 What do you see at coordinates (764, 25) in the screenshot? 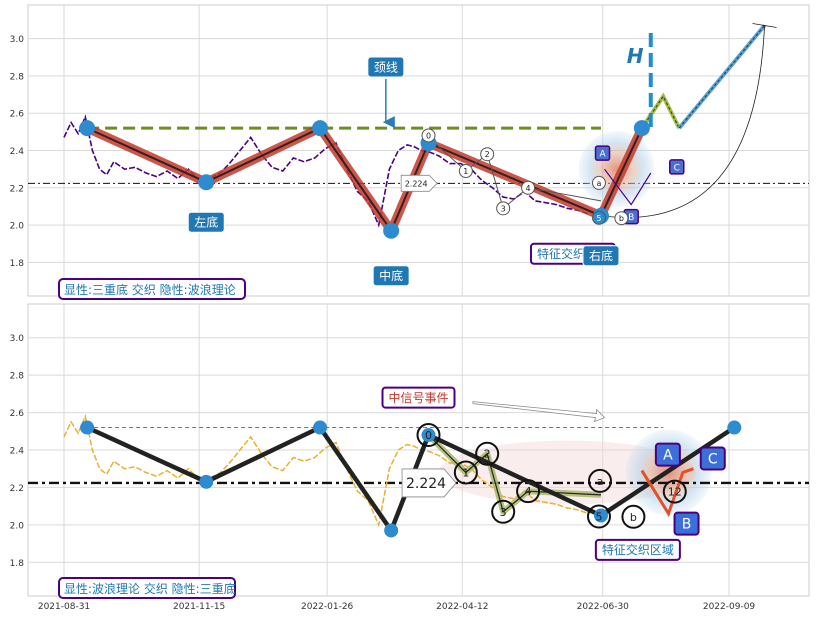
I see `target-tick` at bounding box center [764, 25].